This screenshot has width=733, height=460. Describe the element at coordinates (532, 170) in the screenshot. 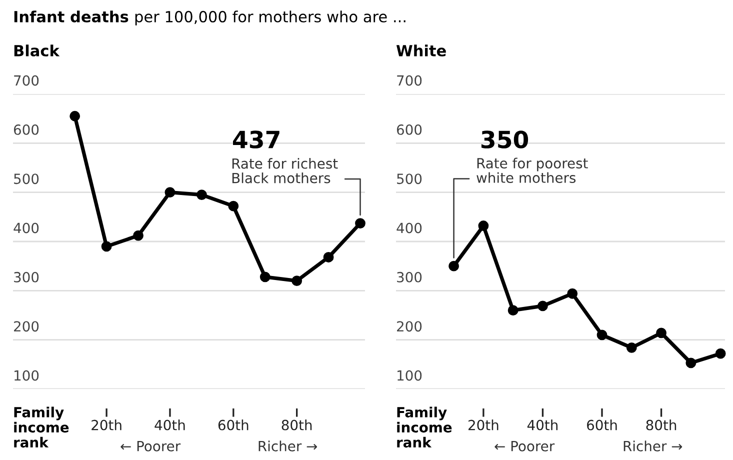

I see `annotation: Rate for poorest white mothers` at that location.